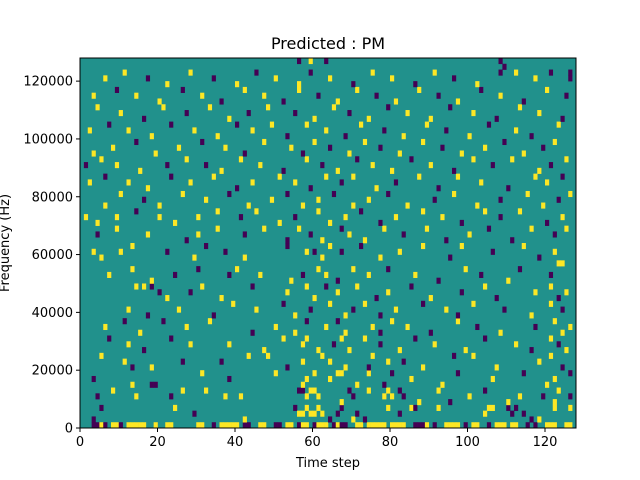  Describe the element at coordinates (157, 442) in the screenshot. I see `x-tick-label: 20` at that location.